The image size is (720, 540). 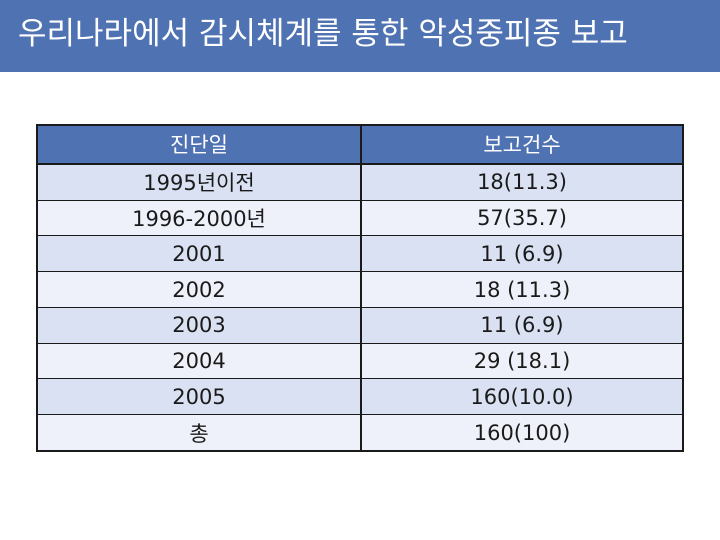 I want to click on table-row: 1996-2000년 57(35.7), so click(x=360, y=217).